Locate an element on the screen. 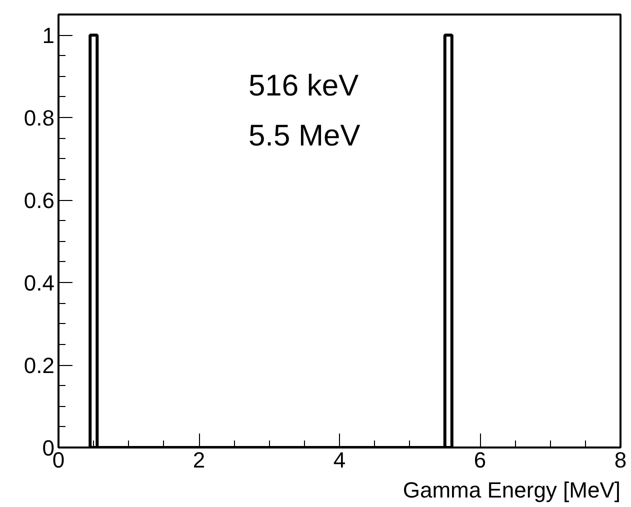 This screenshot has height=507, width=631. y-tick-label: 0.2 is located at coordinates (39, 365).